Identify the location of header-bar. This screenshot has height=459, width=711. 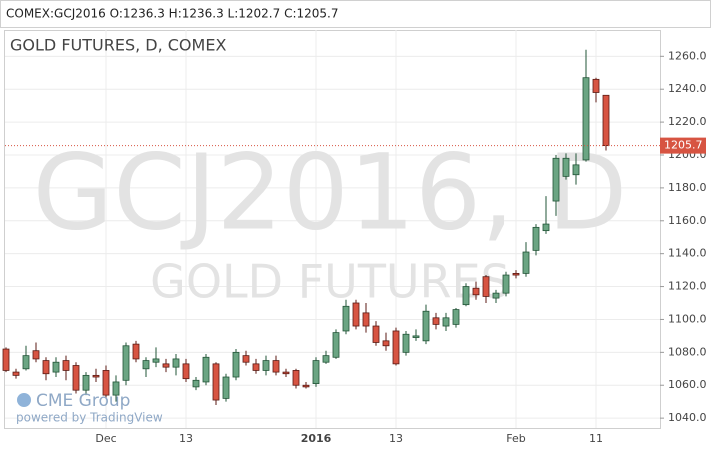
(355, 14).